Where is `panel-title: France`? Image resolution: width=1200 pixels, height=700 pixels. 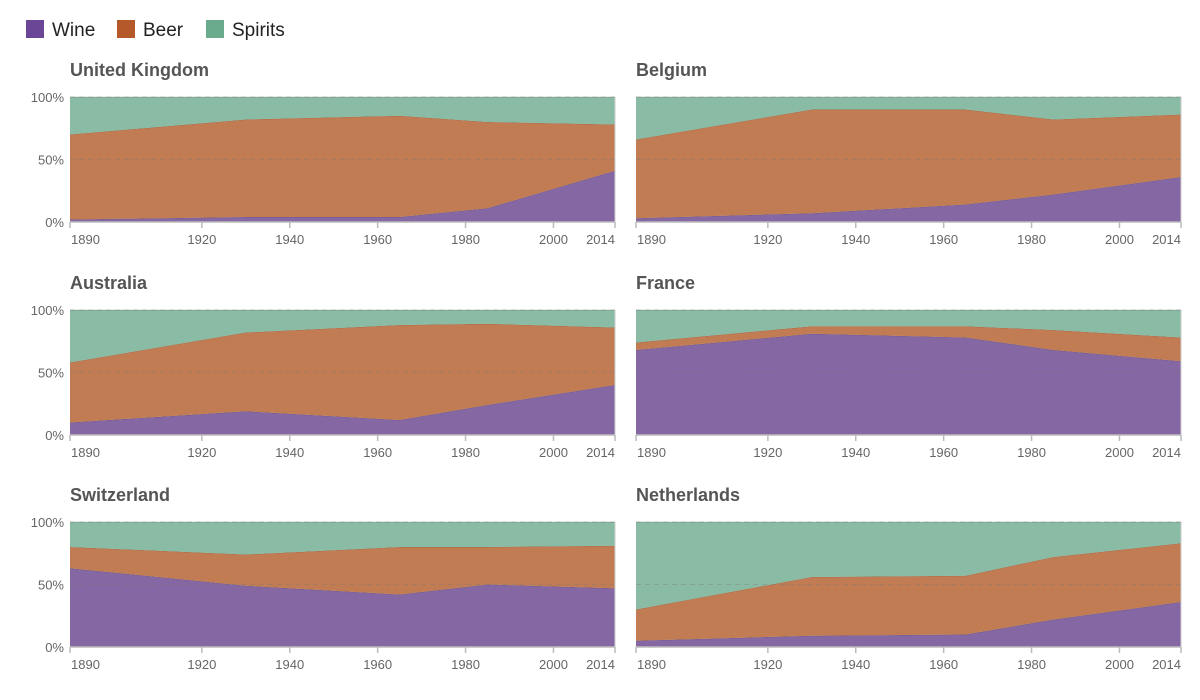 panel-title: France is located at coordinates (665, 283).